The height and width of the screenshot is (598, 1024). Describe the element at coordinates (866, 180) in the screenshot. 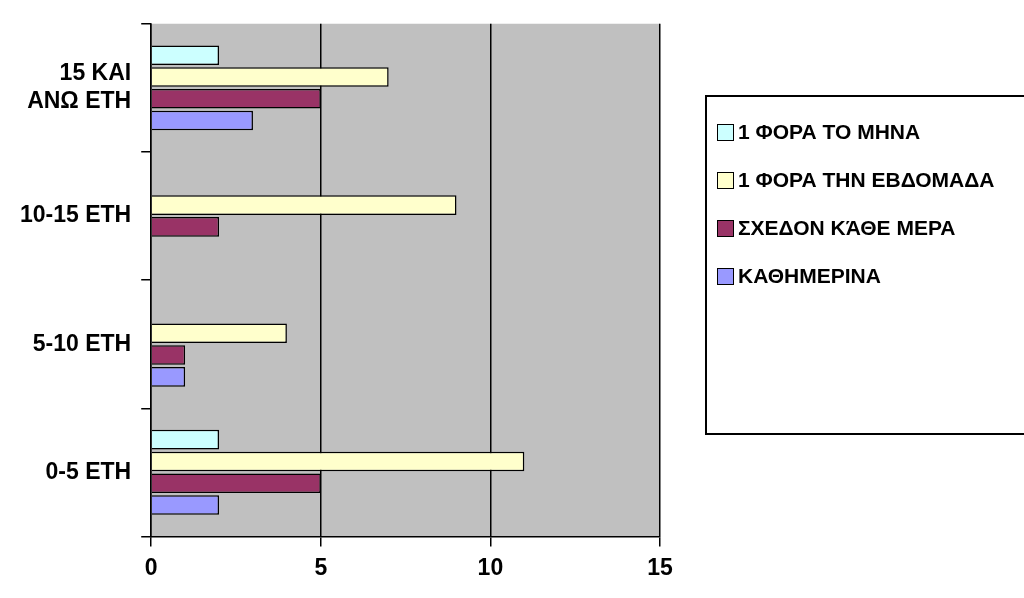

I see `legend-label: 1 ΦΟΡΑ ΤΗΝ ΕΒΔΟΜΑΔΑ` at that location.